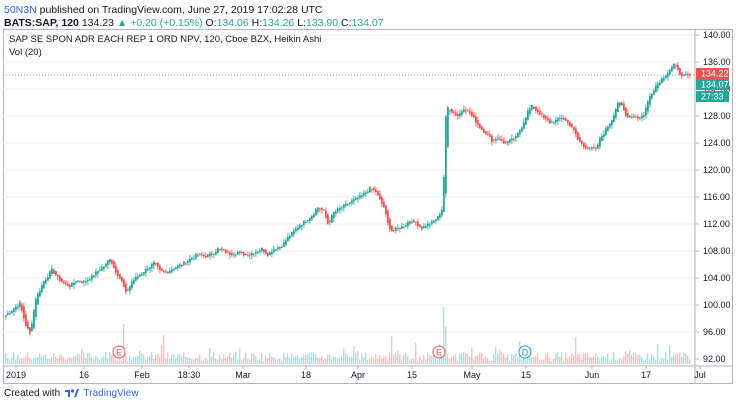 This screenshot has width=736, height=405. I want to click on x-tick-label: Feb, so click(142, 375).